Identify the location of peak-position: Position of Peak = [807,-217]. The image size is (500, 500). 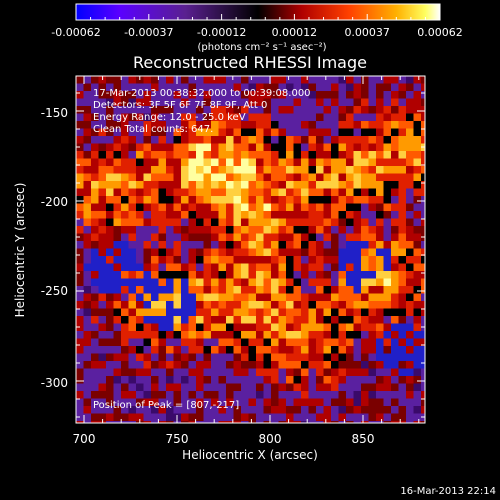
(166, 405).